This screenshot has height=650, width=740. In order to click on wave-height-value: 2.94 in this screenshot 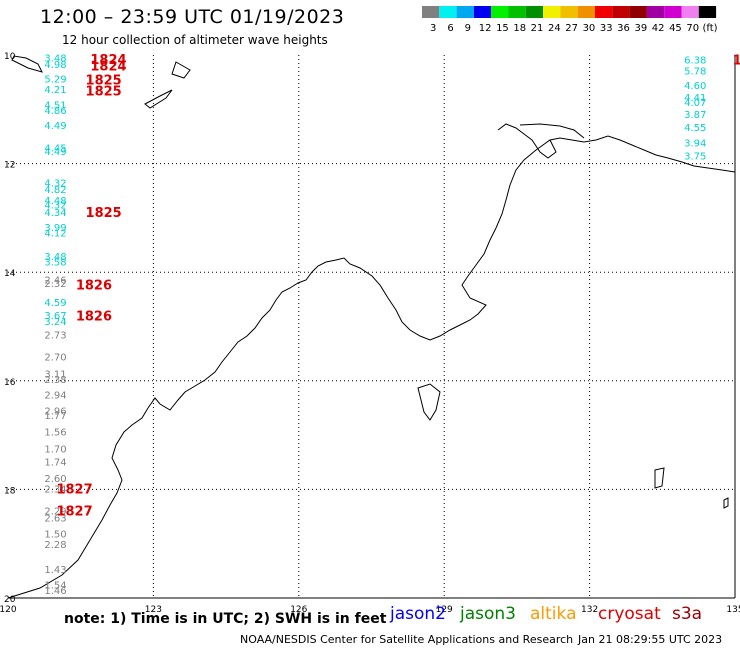, I will do `click(55, 395)`.